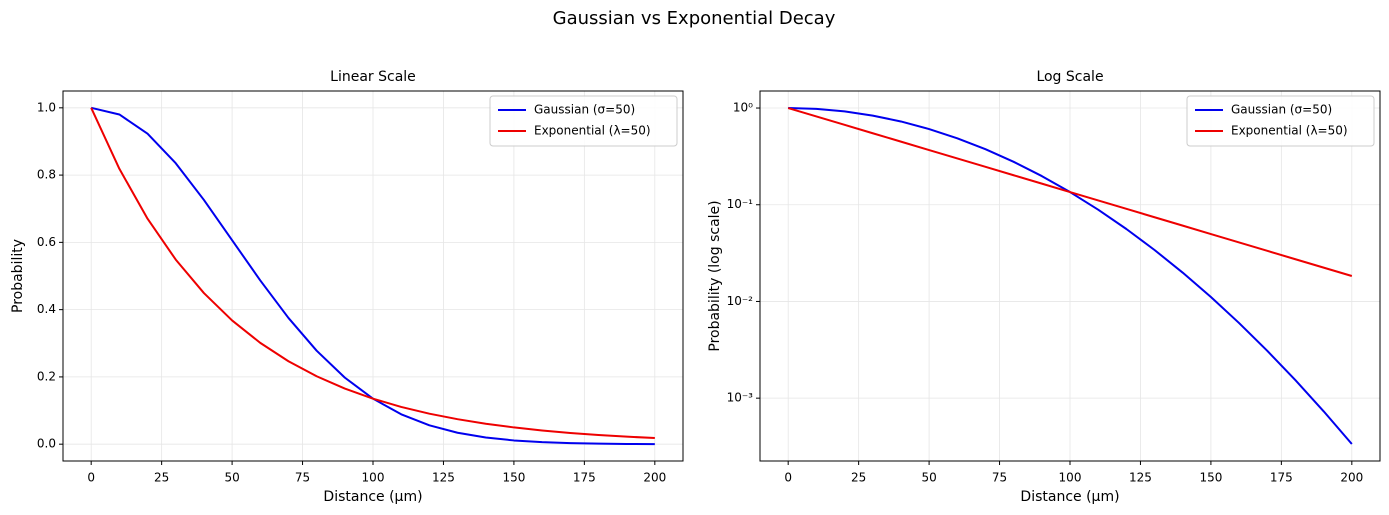  Describe the element at coordinates (694, 18) in the screenshot. I see `figure-title: Gaussian vs Exponential Decay` at that location.